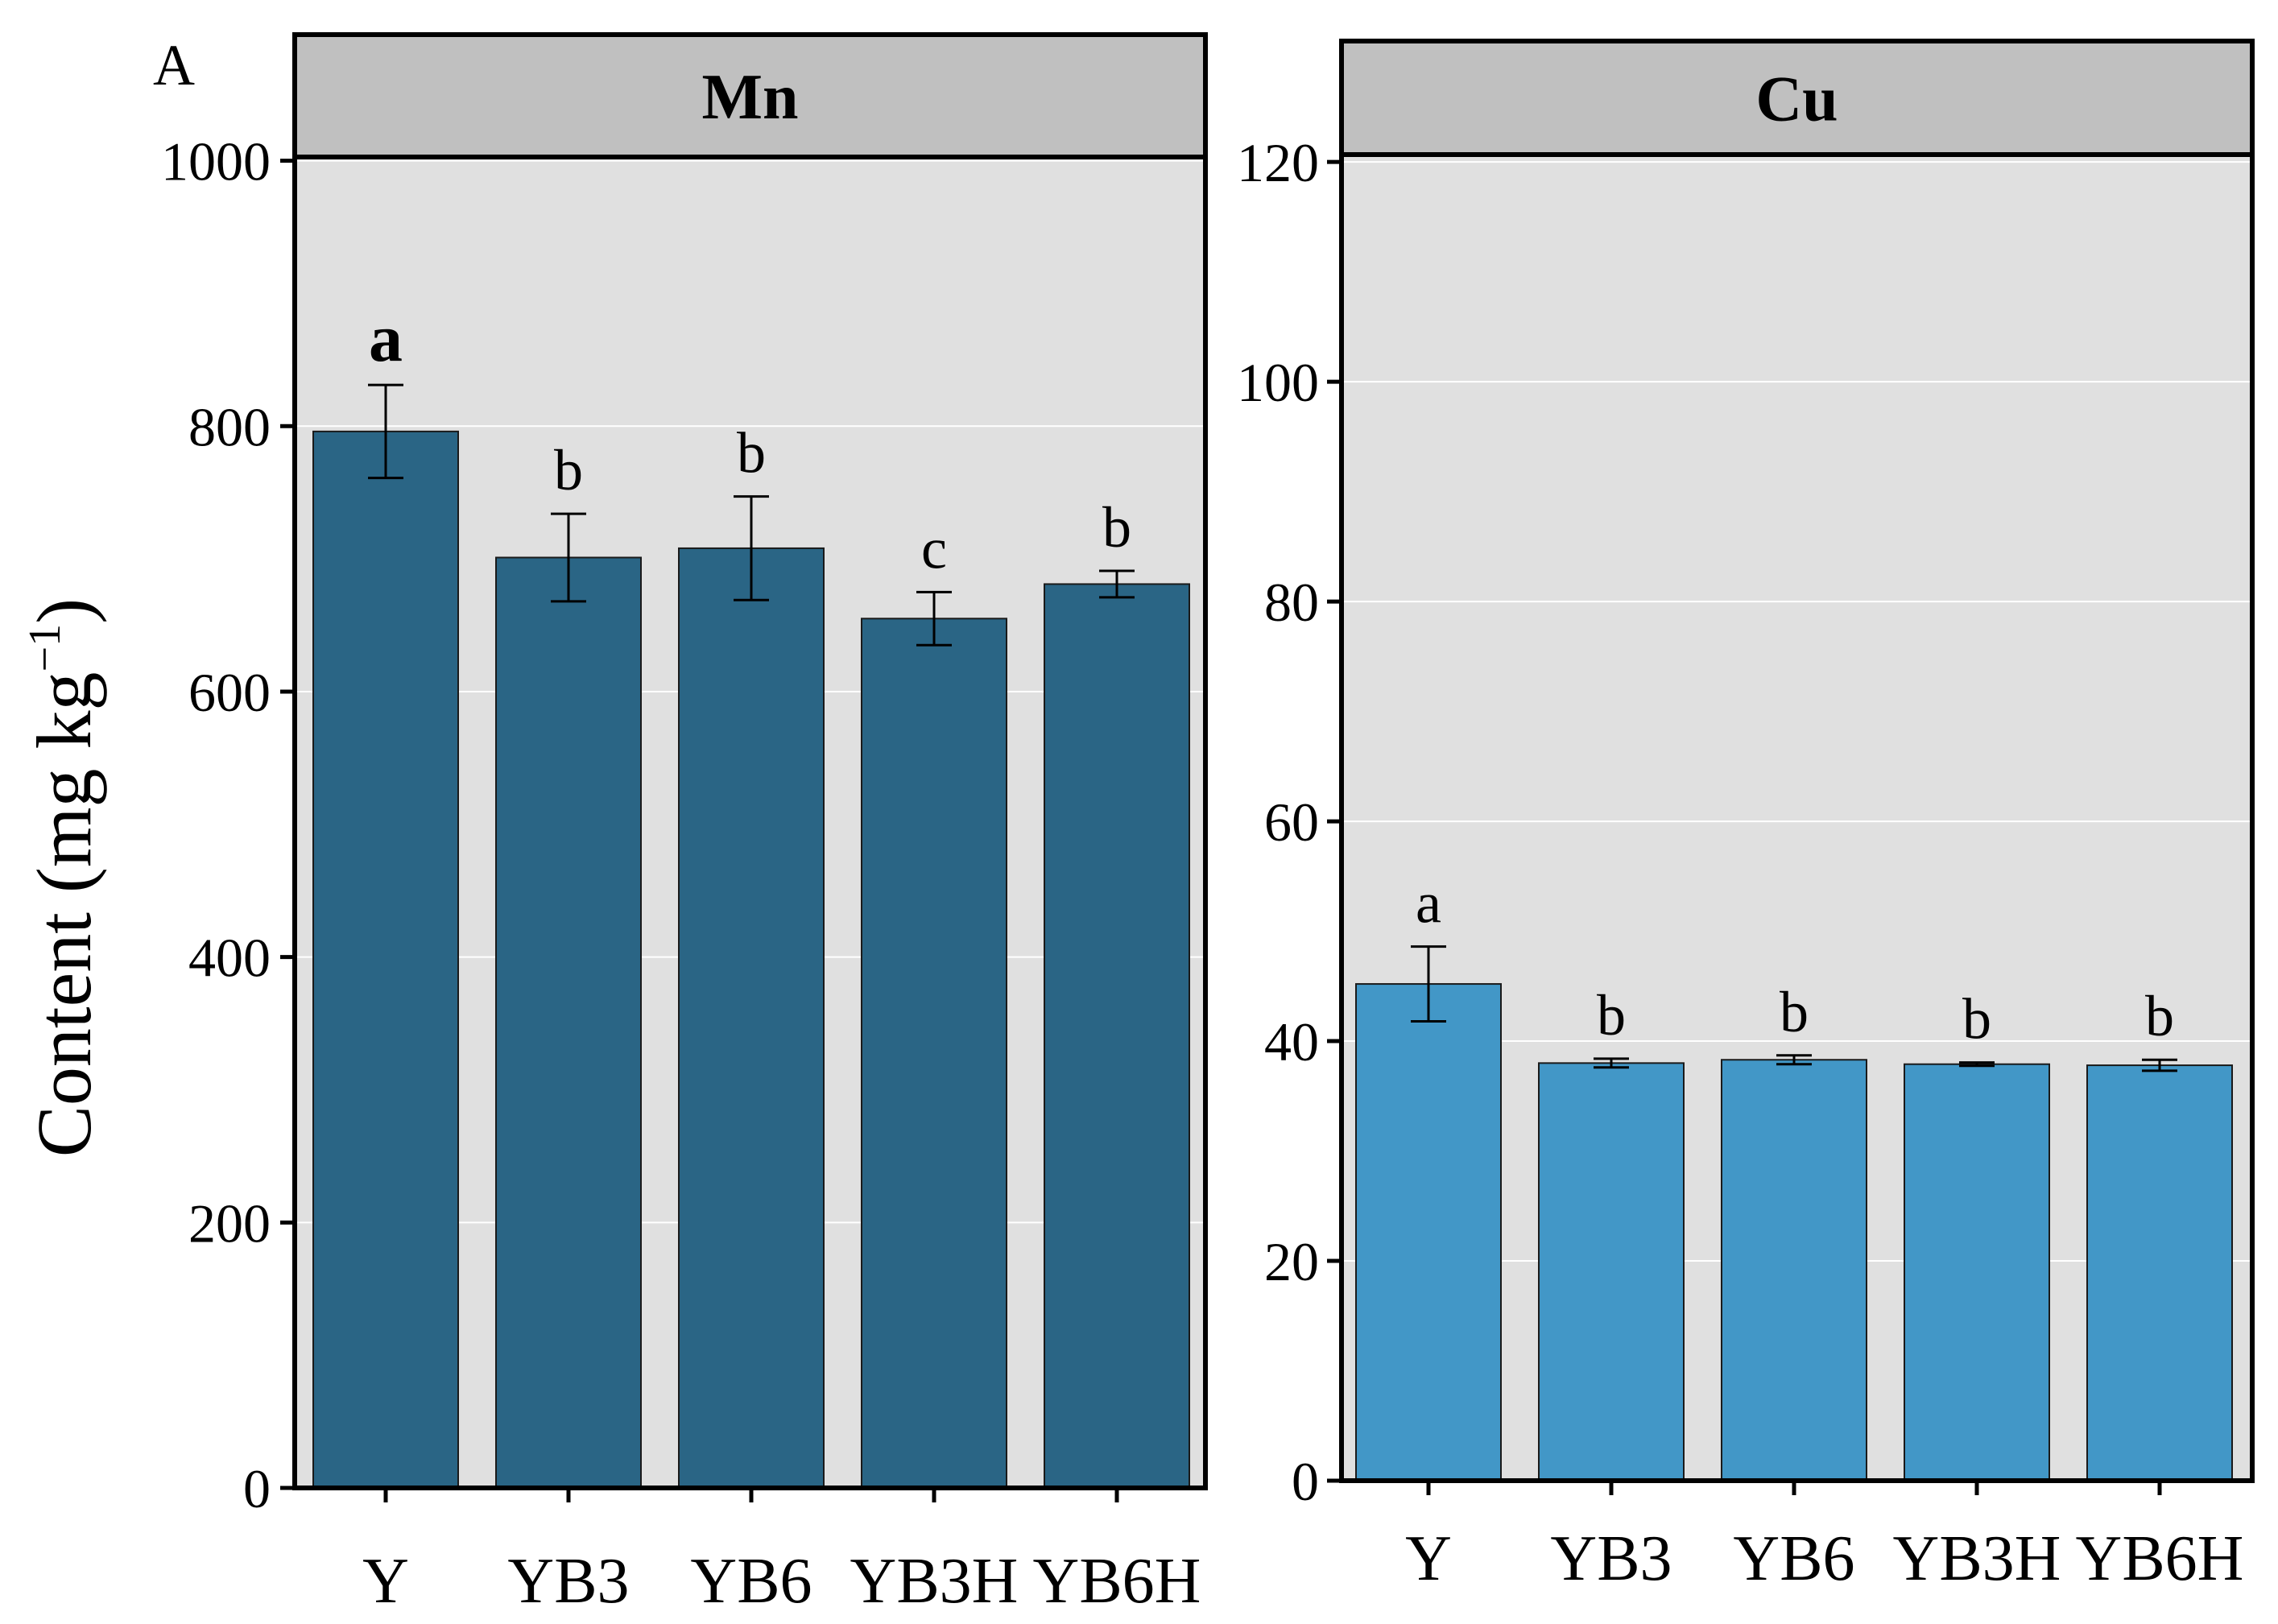 This screenshot has width=2278, height=1624. What do you see at coordinates (1291, 602) in the screenshot?
I see `cu-y-tick-label: 80` at bounding box center [1291, 602].